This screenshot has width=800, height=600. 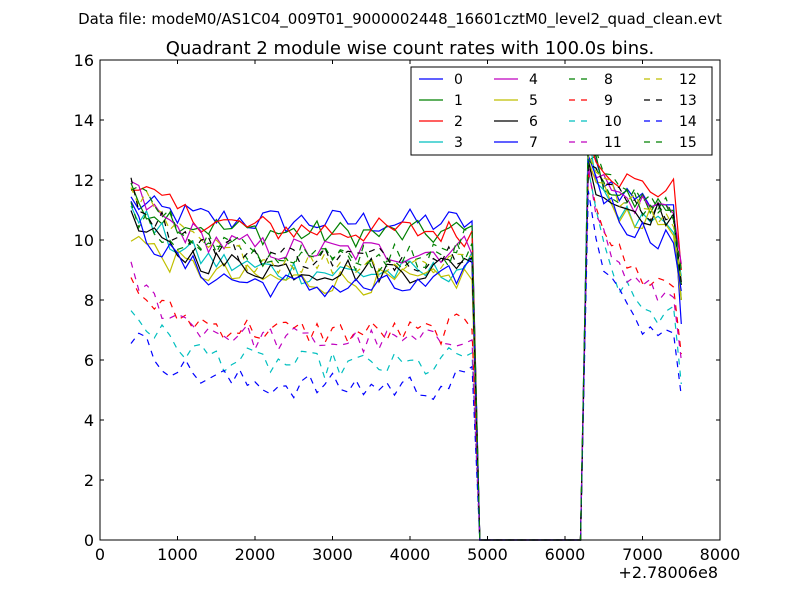 I want to click on y-tick-label: 2, so click(x=89, y=480).